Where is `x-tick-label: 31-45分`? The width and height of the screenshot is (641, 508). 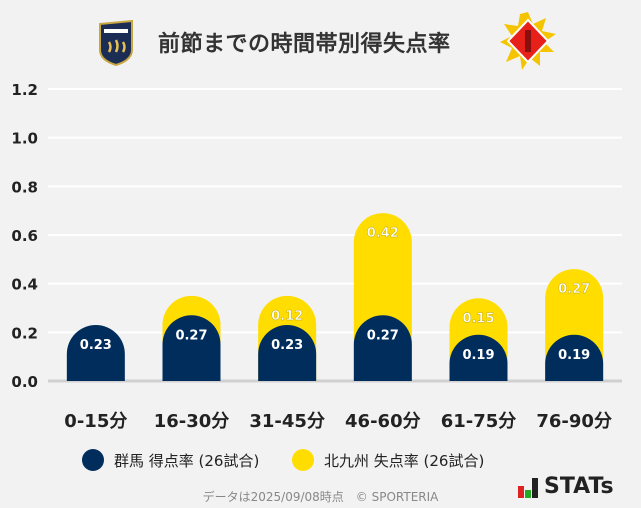 x-tick-label: 31-45分 is located at coordinates (287, 421).